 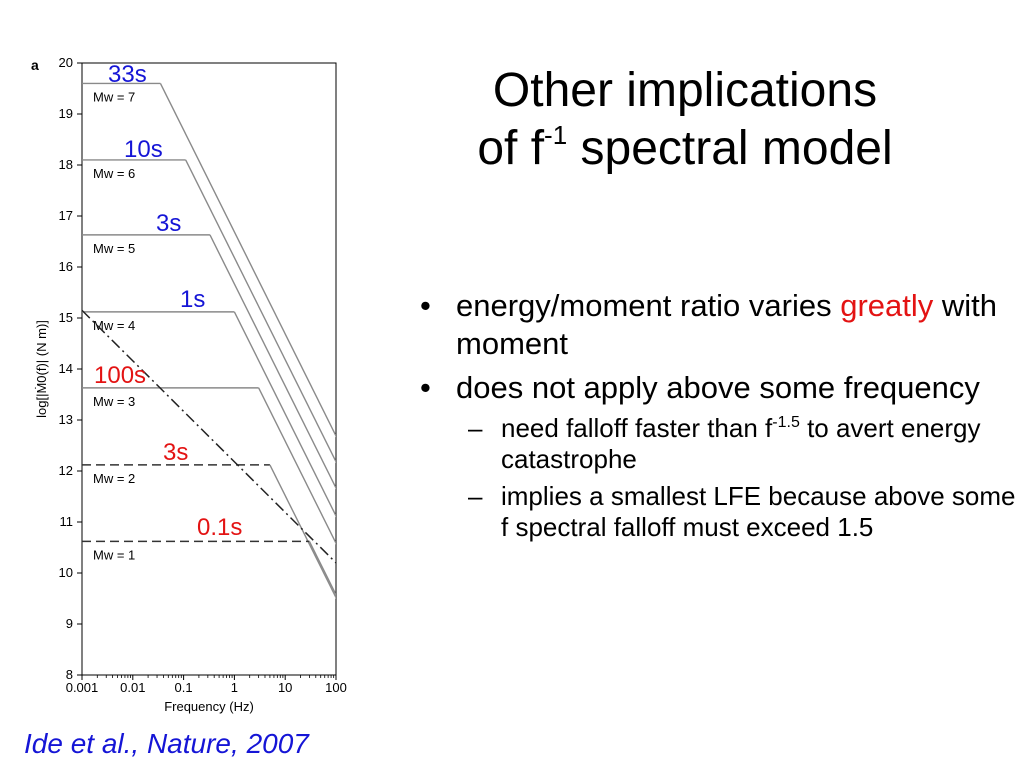 I want to click on y-tick-label: 10, so click(x=66, y=572).